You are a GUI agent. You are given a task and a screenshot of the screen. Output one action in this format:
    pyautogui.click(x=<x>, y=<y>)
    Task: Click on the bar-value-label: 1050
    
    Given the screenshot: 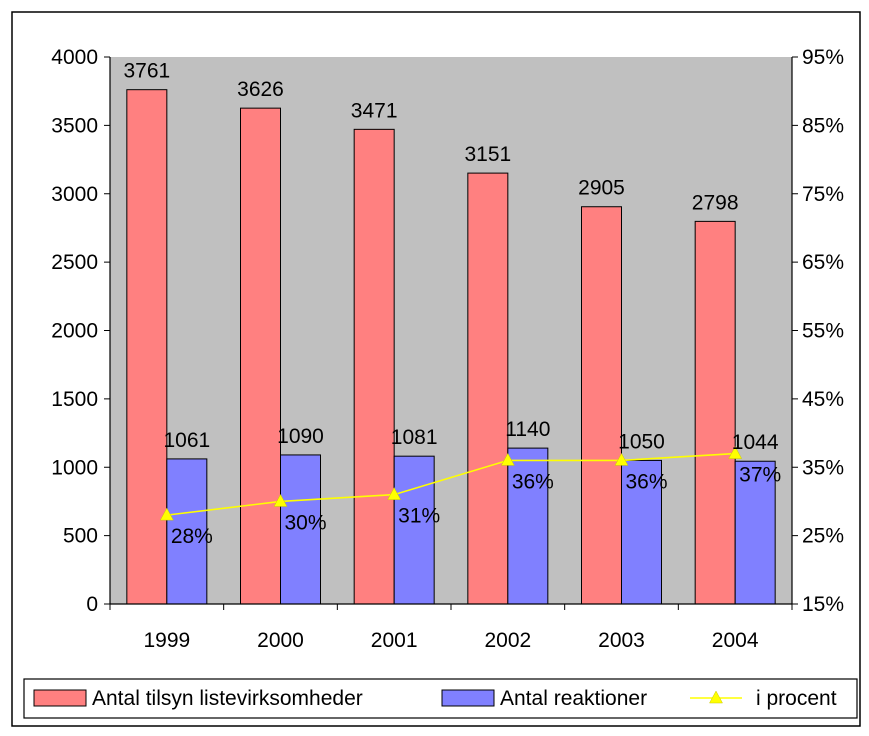 What is the action you would take?
    pyautogui.click(x=641, y=441)
    